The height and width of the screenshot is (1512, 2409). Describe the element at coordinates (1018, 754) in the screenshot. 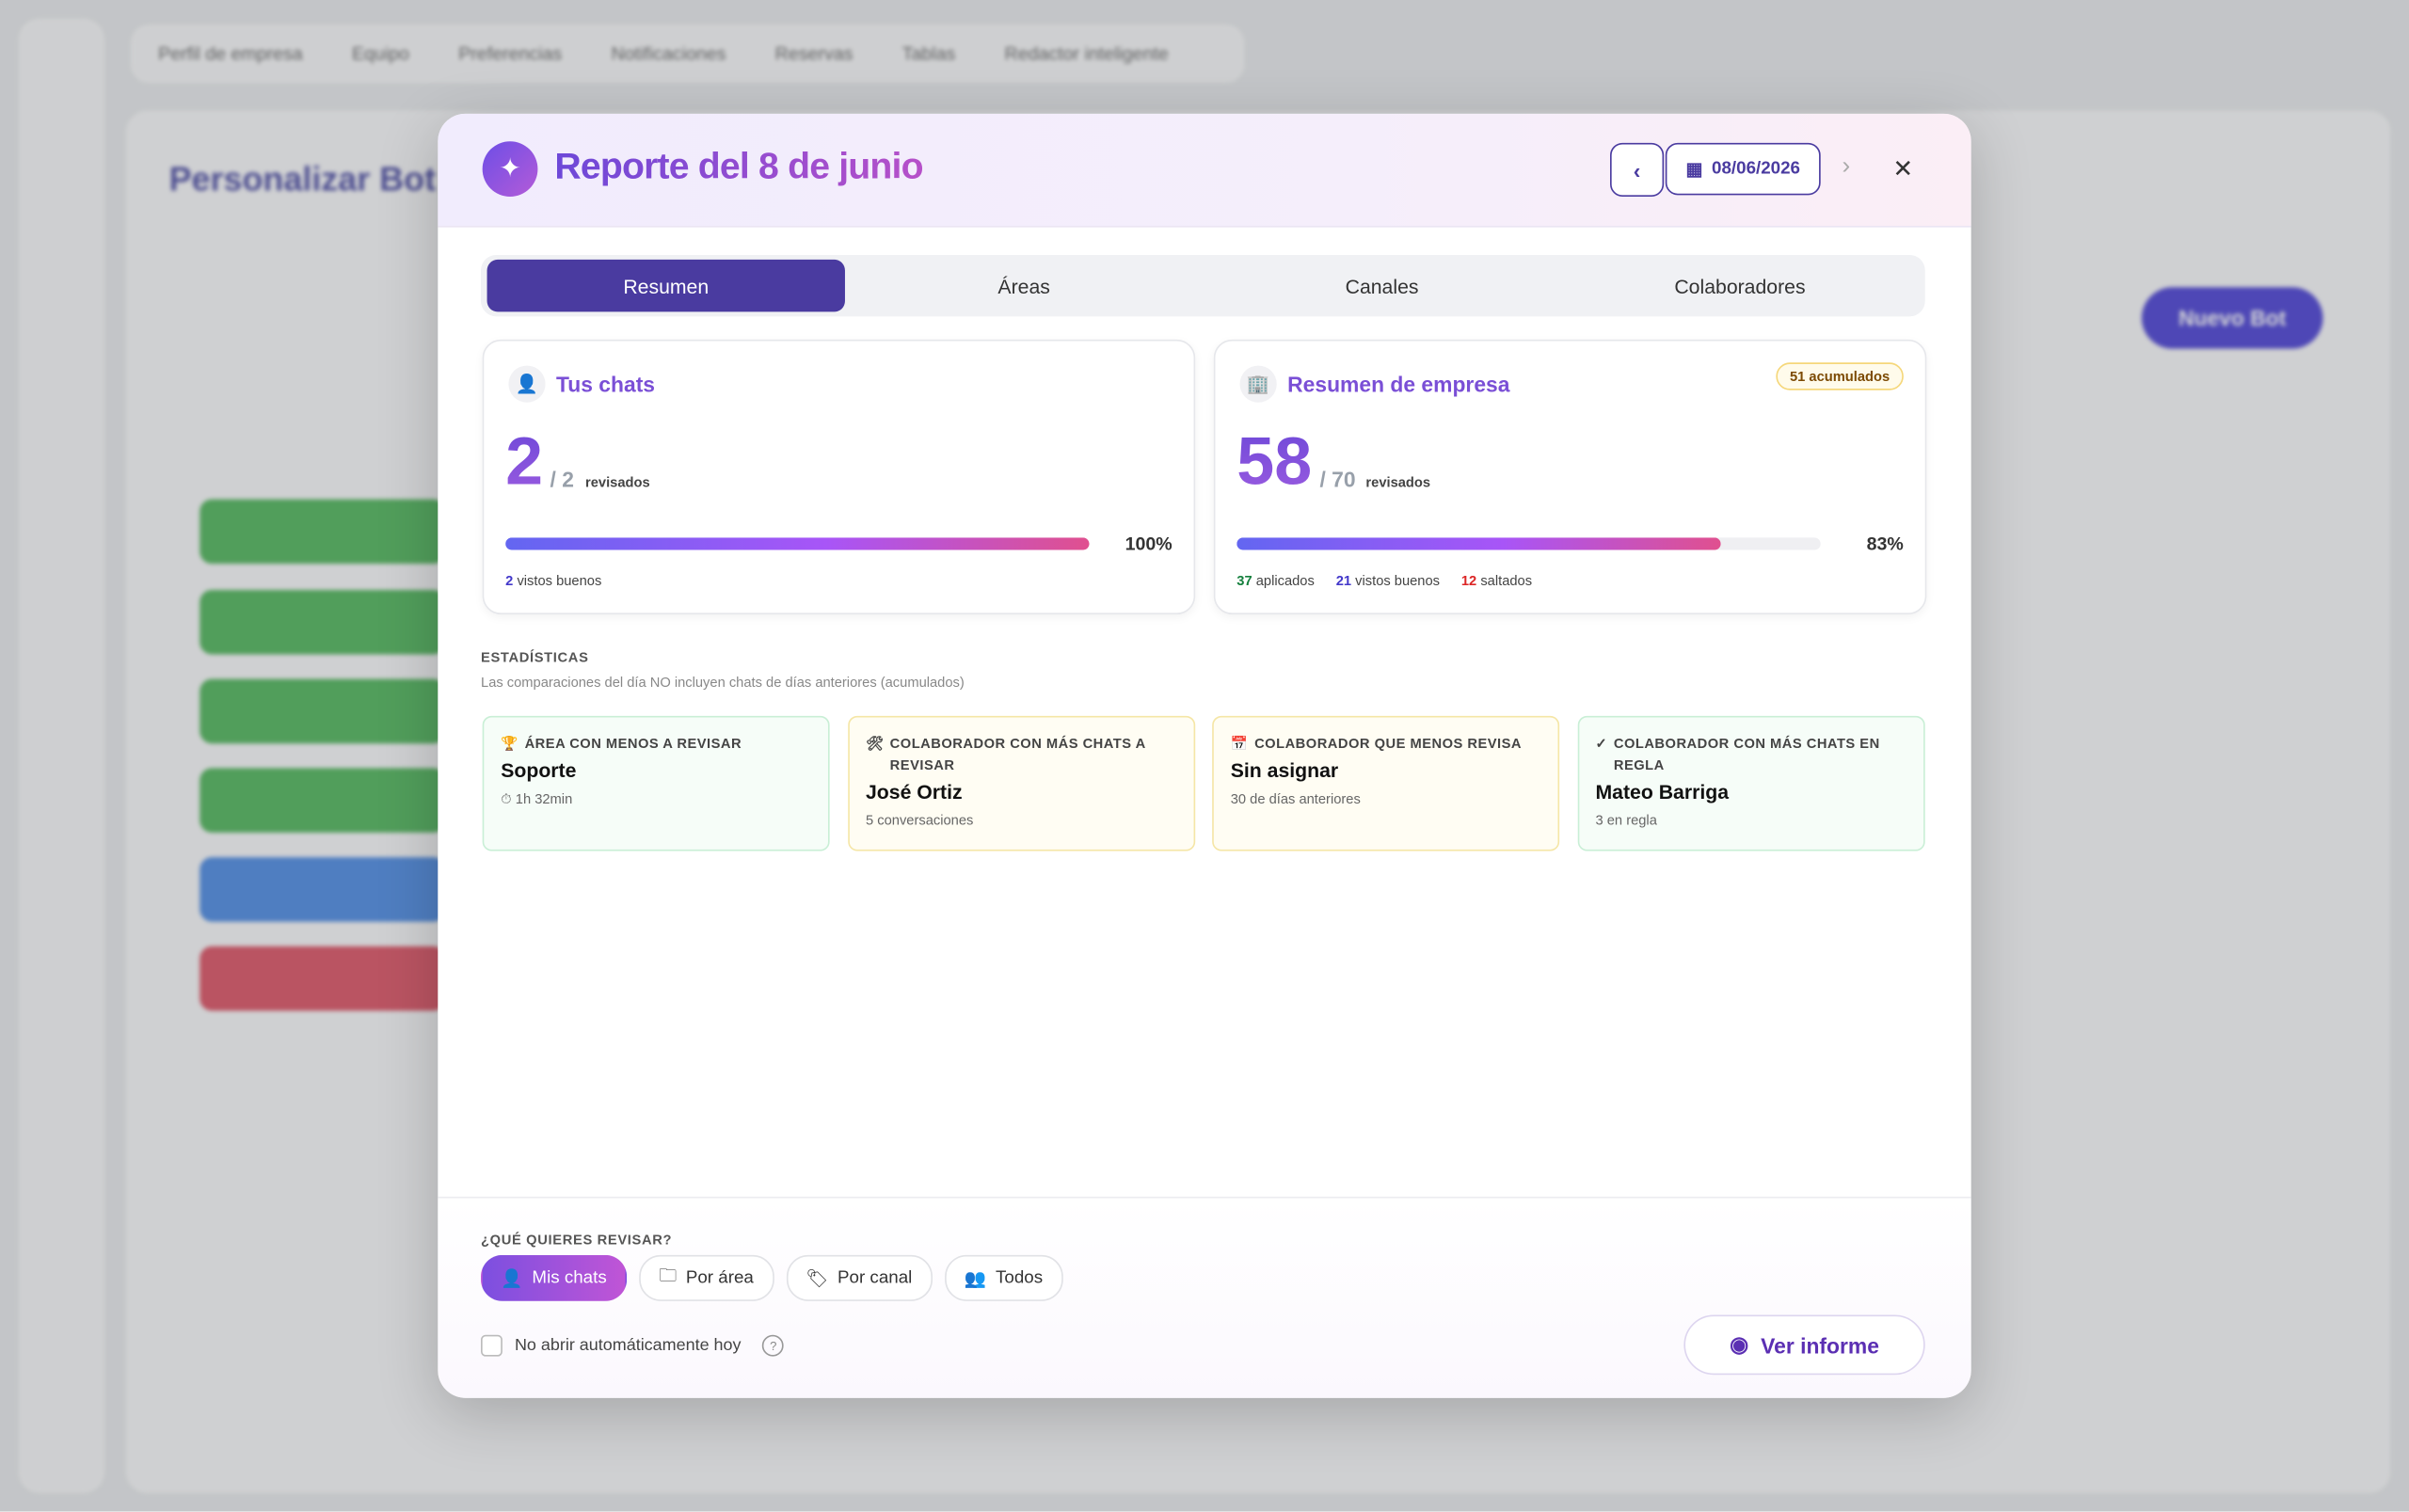

I see `stat-card-label-text: COLABORADOR CON MÁS CHATS A REVISAR` at that location.